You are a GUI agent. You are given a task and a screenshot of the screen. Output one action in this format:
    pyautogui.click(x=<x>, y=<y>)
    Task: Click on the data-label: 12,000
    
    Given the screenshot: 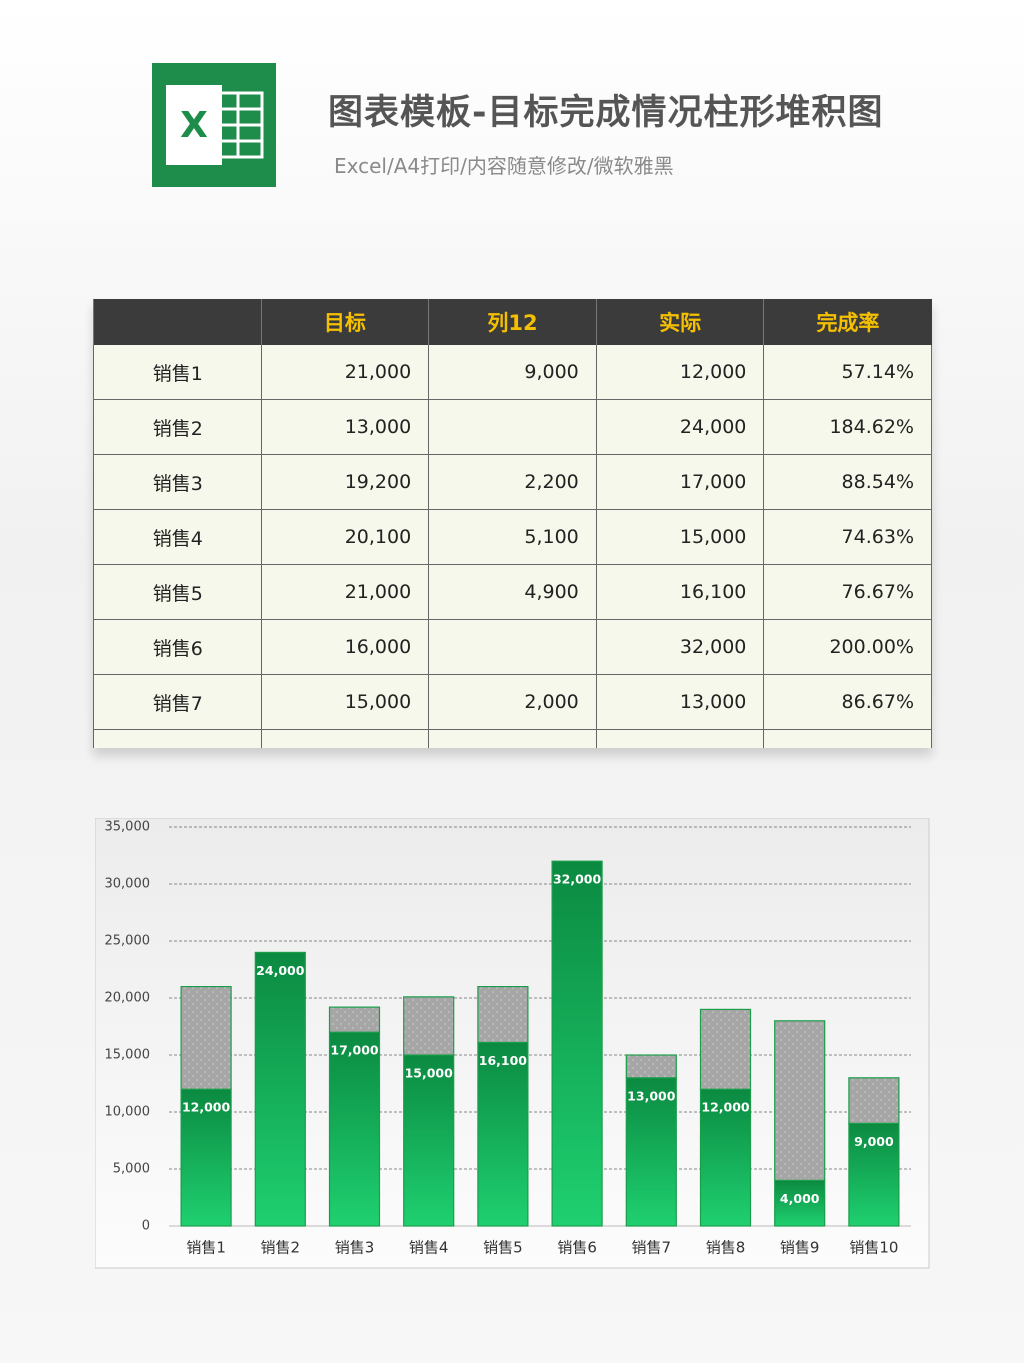 What is the action you would take?
    pyautogui.click(x=725, y=1107)
    